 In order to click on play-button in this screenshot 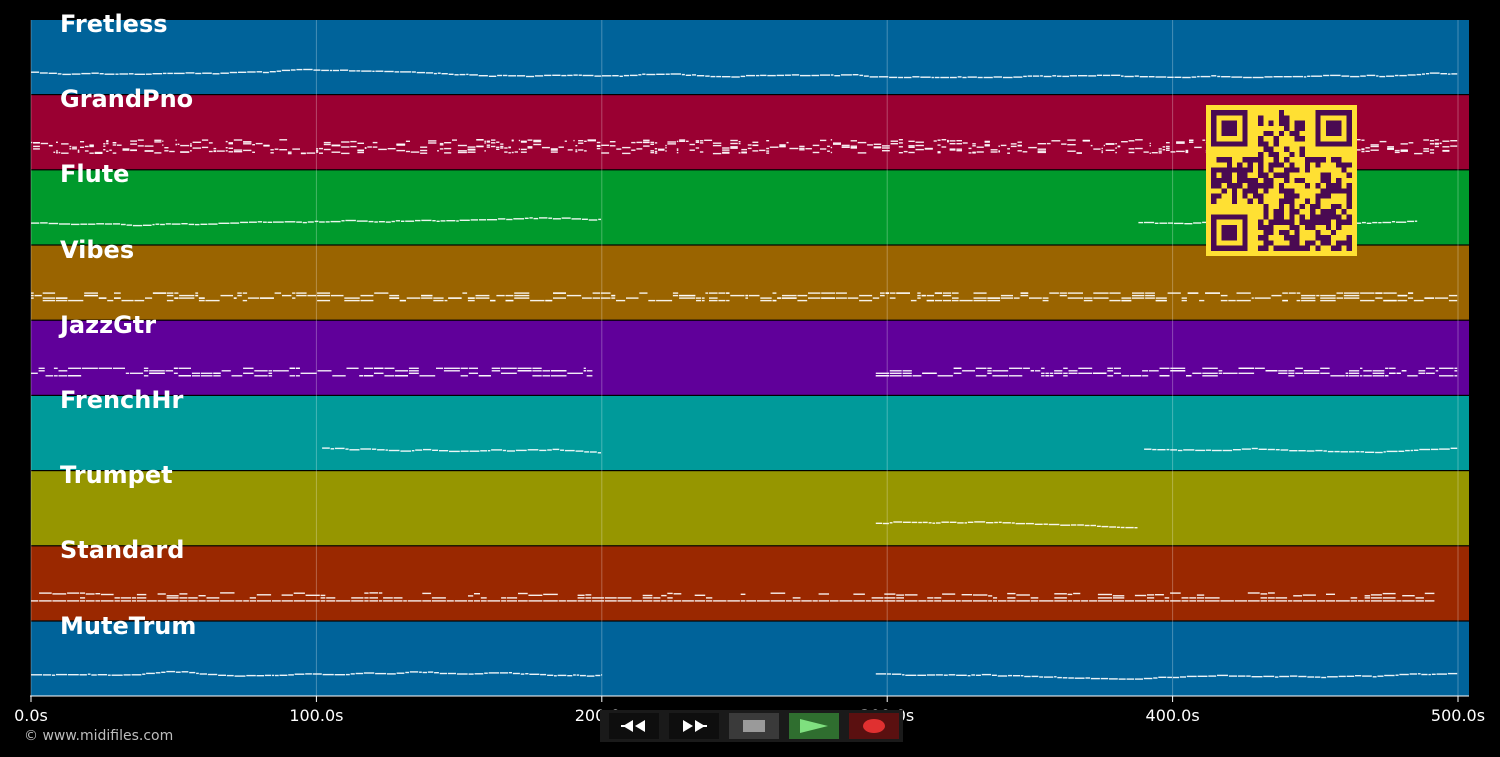, I will do `click(814, 726)`.